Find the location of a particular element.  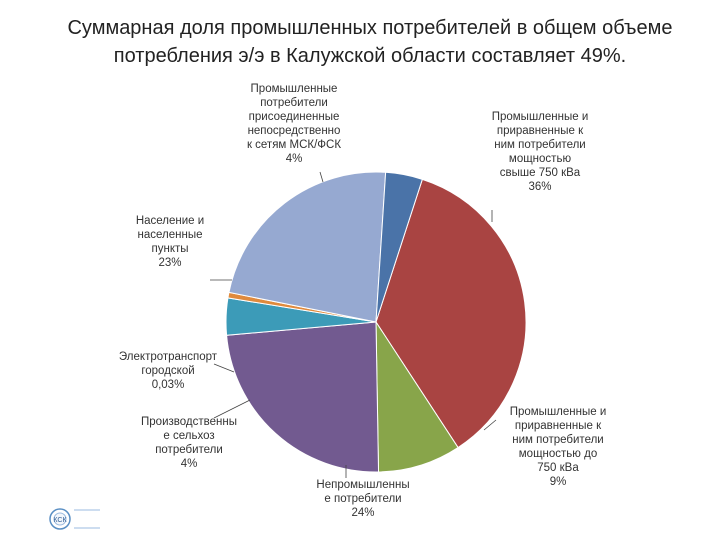

slice-label: Производственны е сельхоз потребители 4% is located at coordinates (189, 443).